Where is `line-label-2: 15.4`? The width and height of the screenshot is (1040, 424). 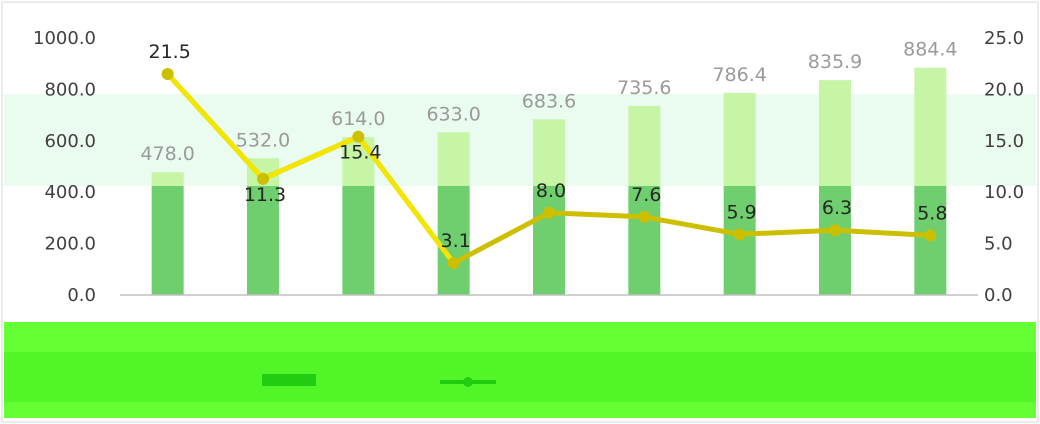
line-label-2: 15.4 is located at coordinates (360, 153).